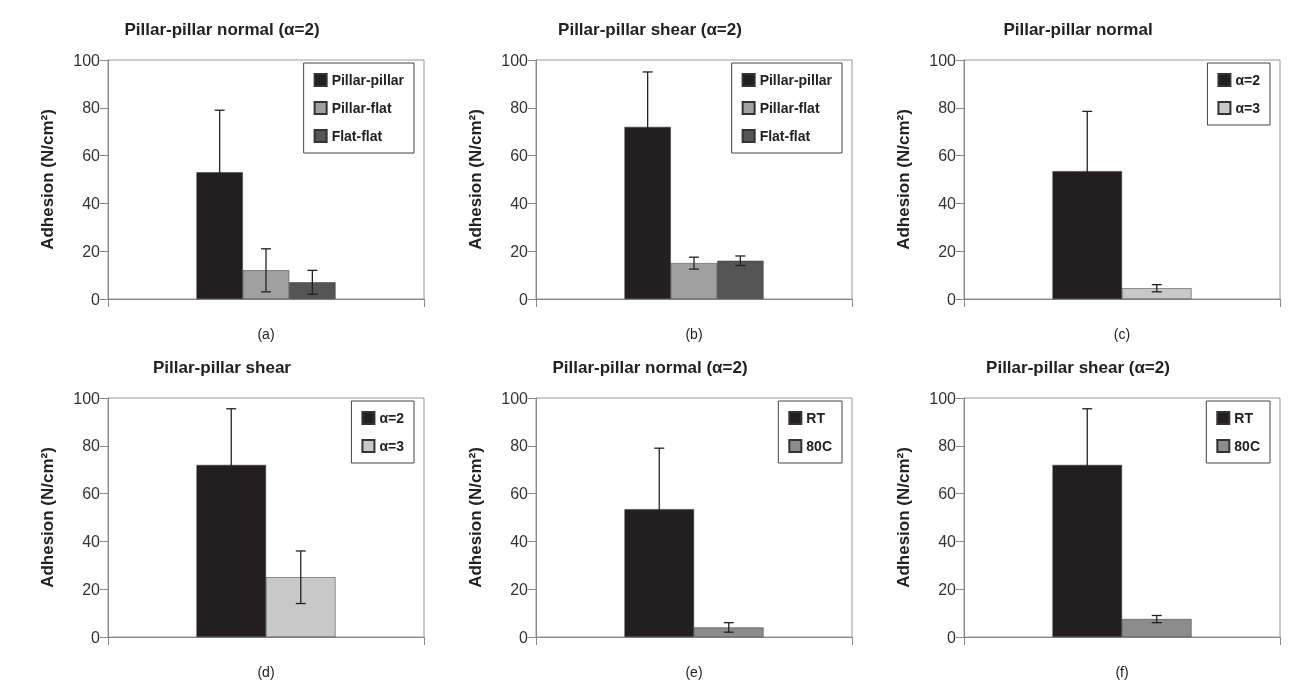 The image size is (1298, 695). Describe the element at coordinates (222, 367) in the screenshot. I see `chart-title: Pillar-pillar shear` at that location.